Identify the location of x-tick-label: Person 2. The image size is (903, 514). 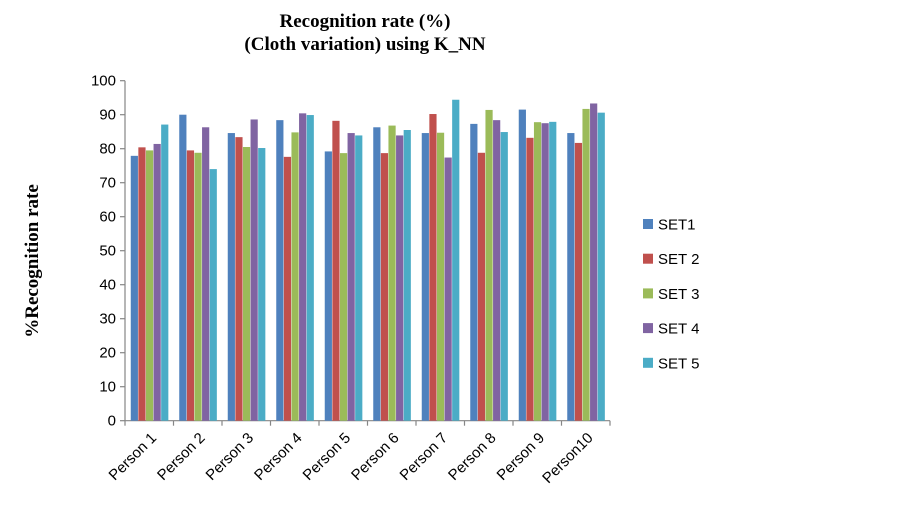
(181, 457).